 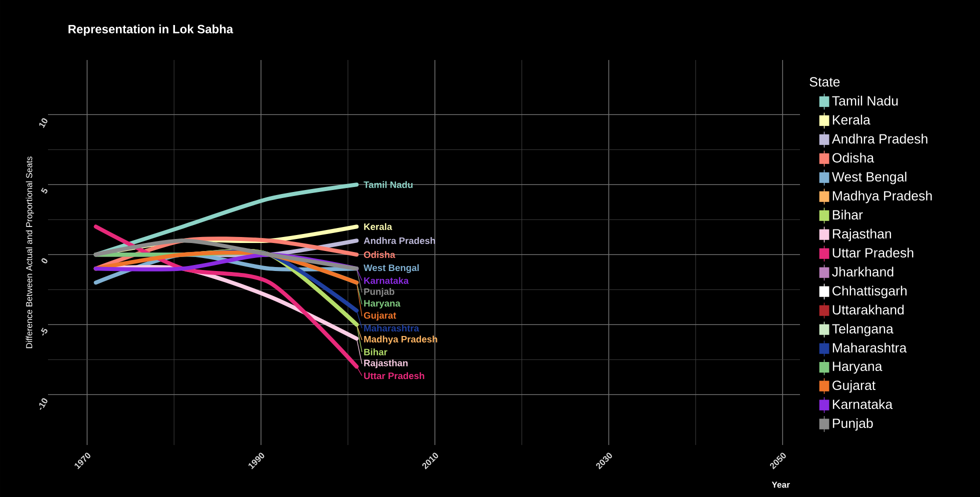 I want to click on text: Punjab, so click(x=379, y=292).